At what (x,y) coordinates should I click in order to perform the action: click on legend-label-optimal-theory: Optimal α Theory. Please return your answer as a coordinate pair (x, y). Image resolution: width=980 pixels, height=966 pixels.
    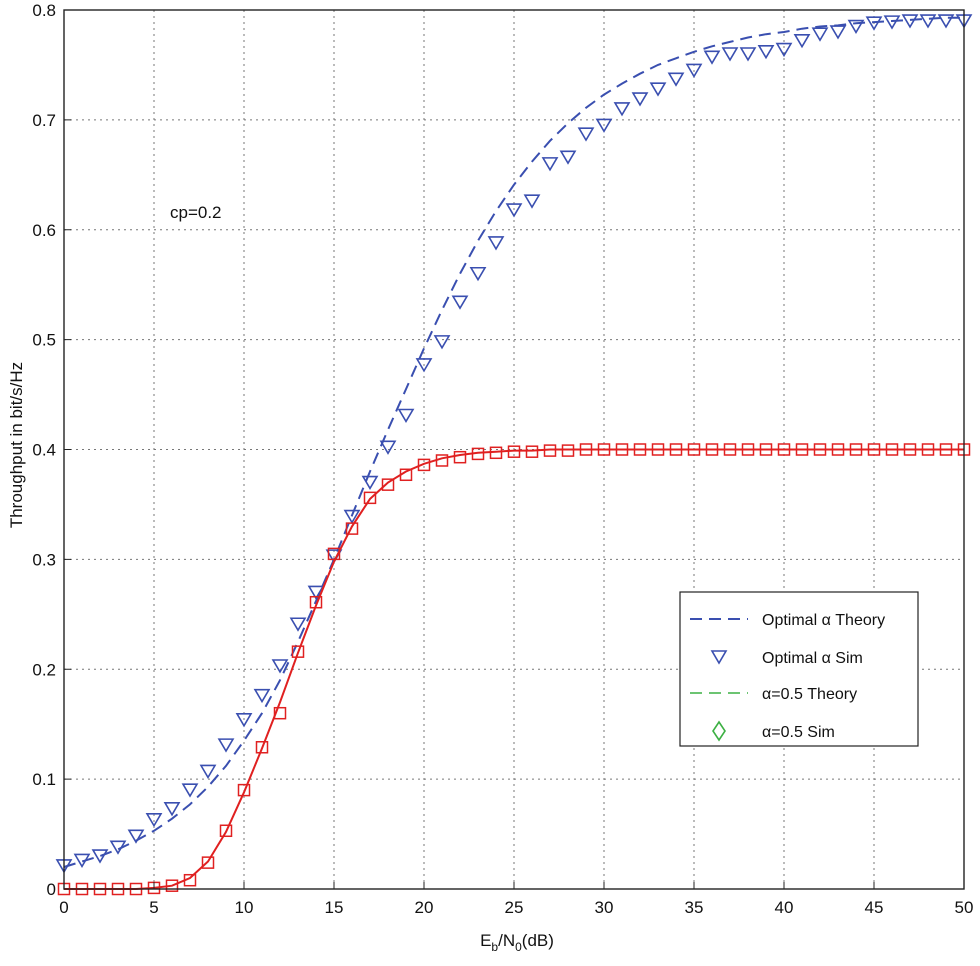
    Looking at the image, I should click on (823, 620).